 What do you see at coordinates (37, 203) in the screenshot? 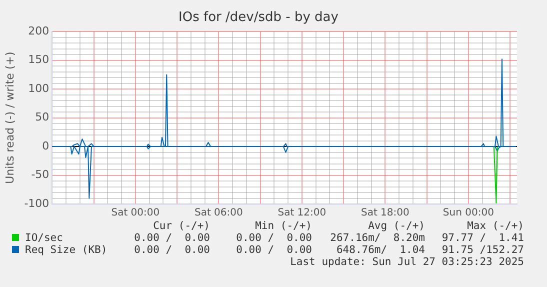
I see `y-tick-label: -100` at bounding box center [37, 203].